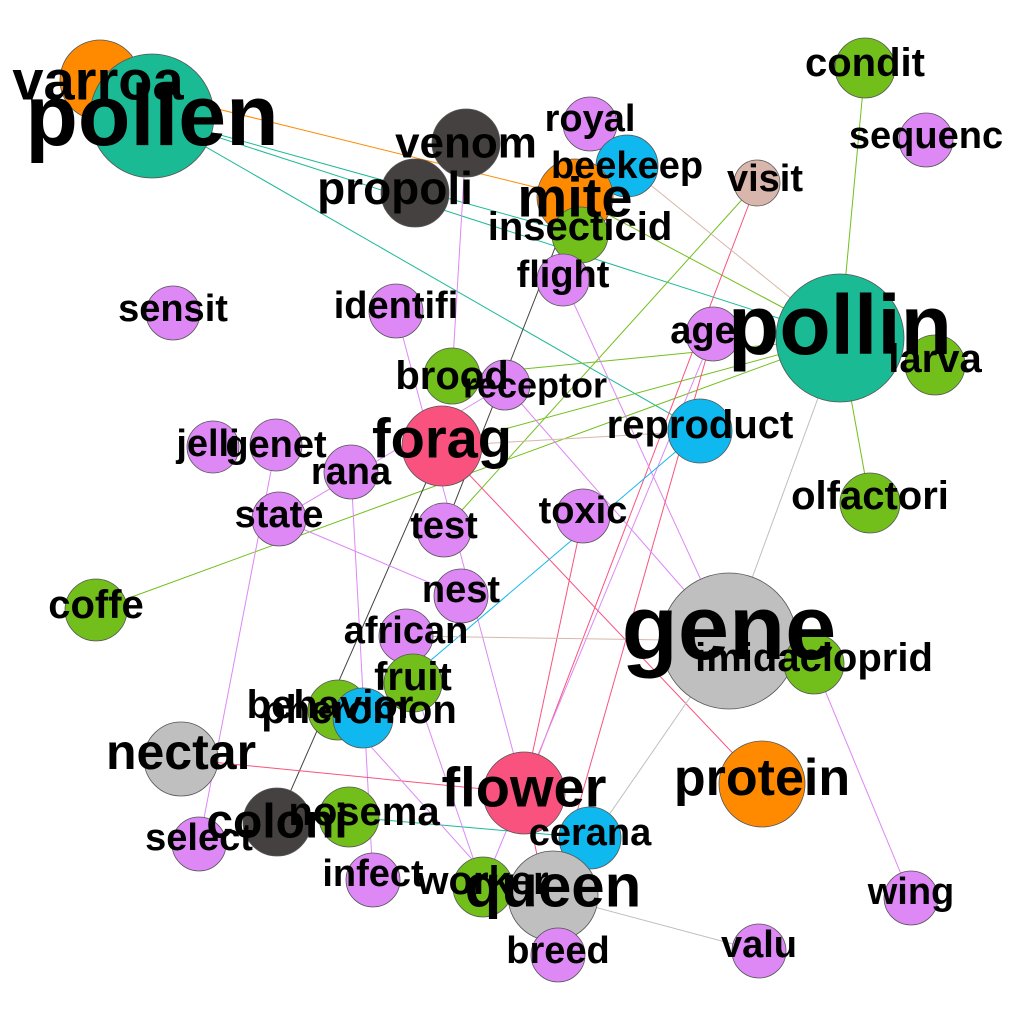 The image size is (1024, 1024). I want to click on node-label-wing: wing, so click(911, 892).